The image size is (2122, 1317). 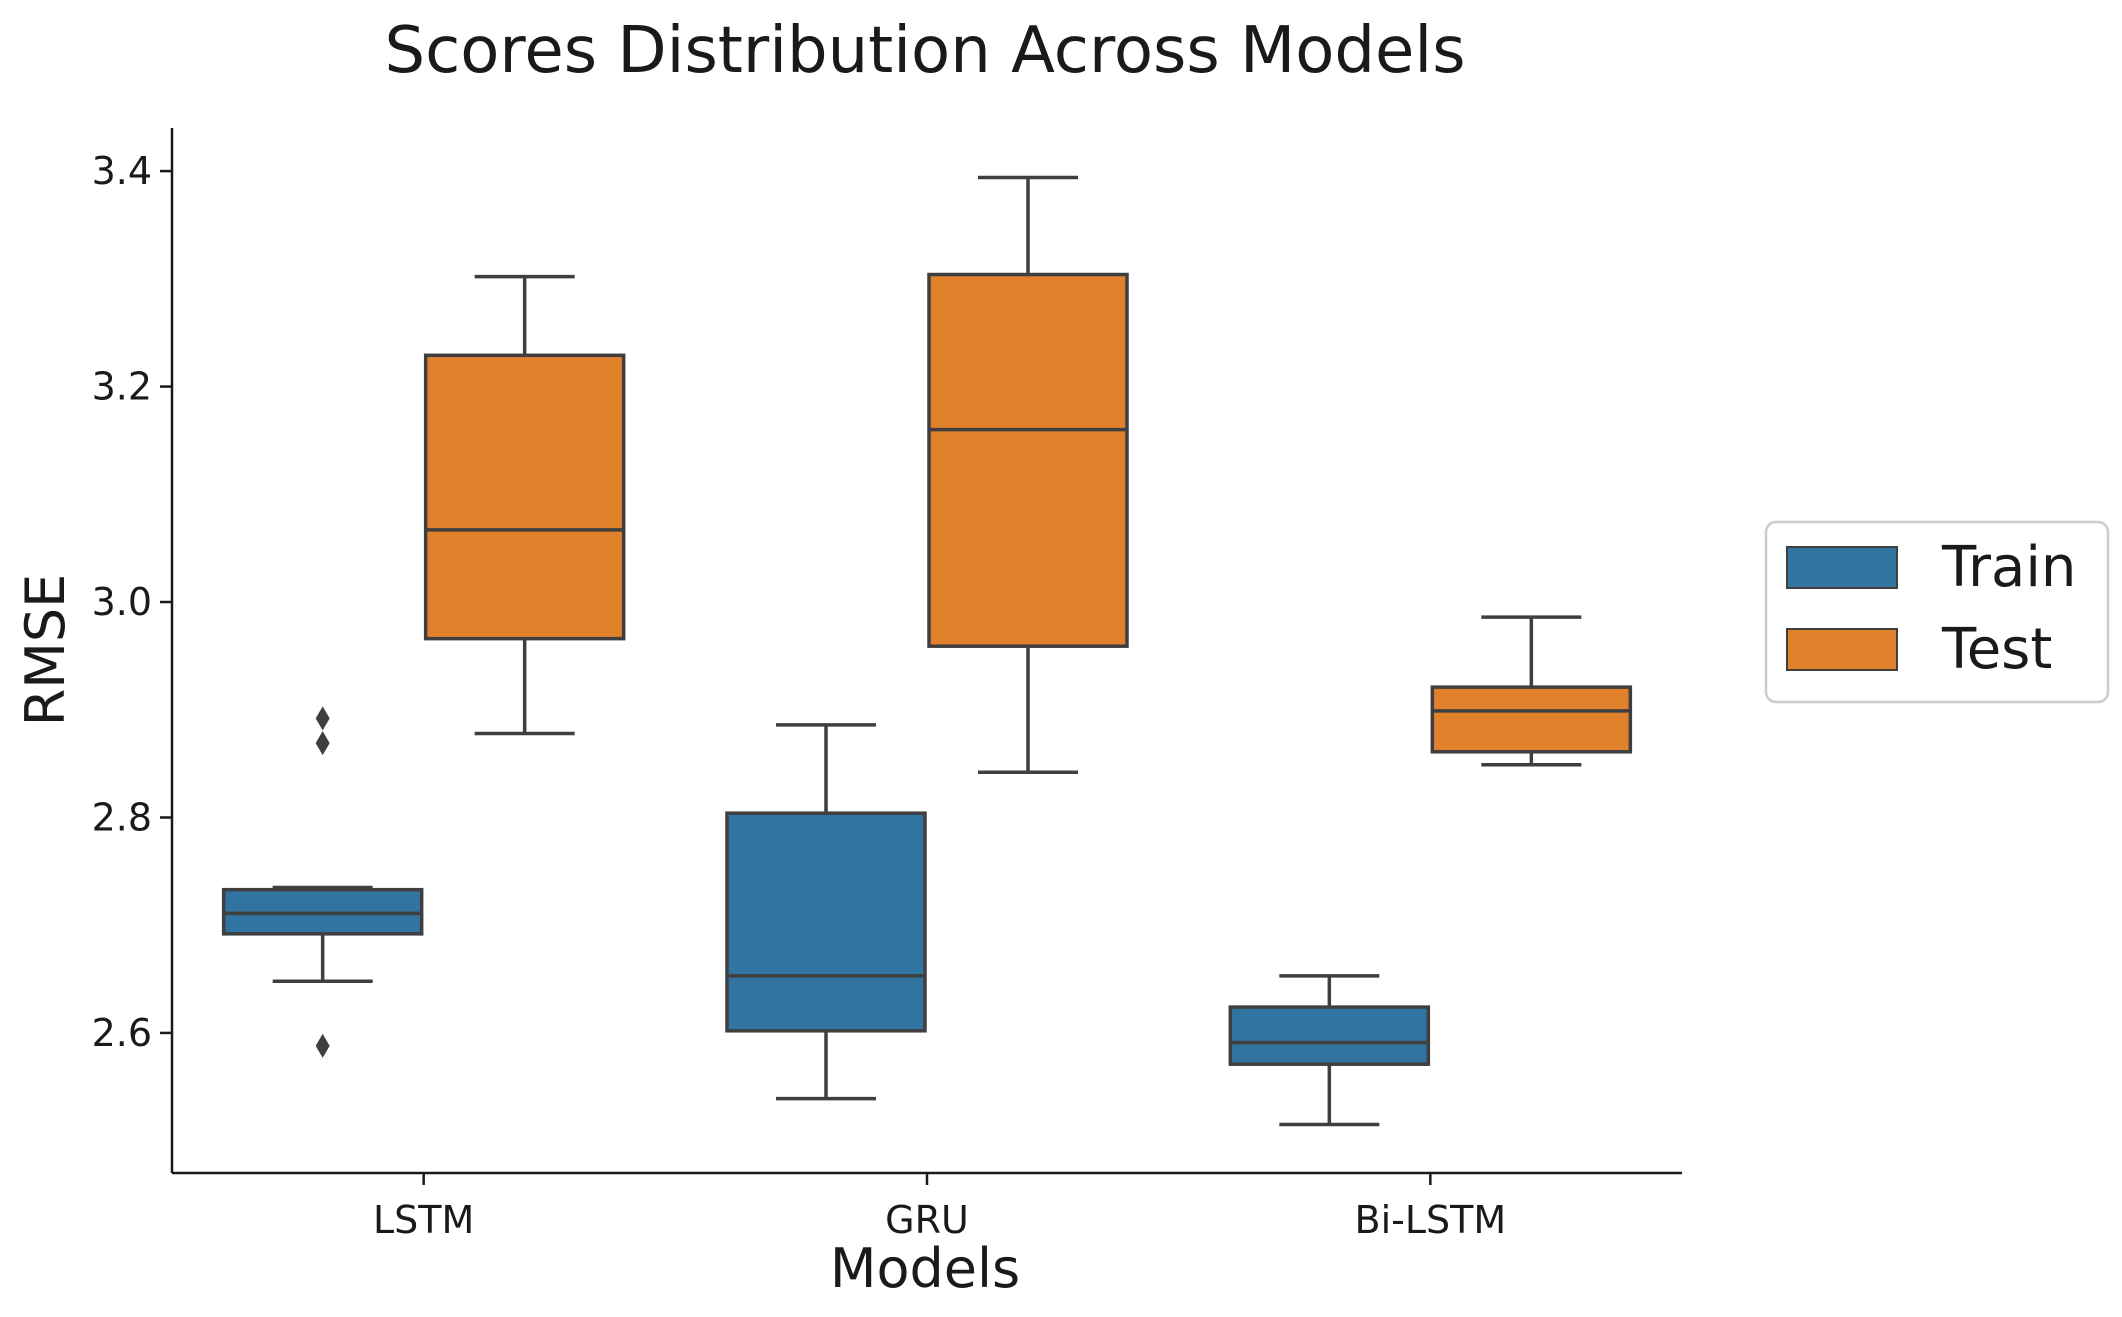 What do you see at coordinates (2008, 567) in the screenshot?
I see `legend-label-train: Train` at bounding box center [2008, 567].